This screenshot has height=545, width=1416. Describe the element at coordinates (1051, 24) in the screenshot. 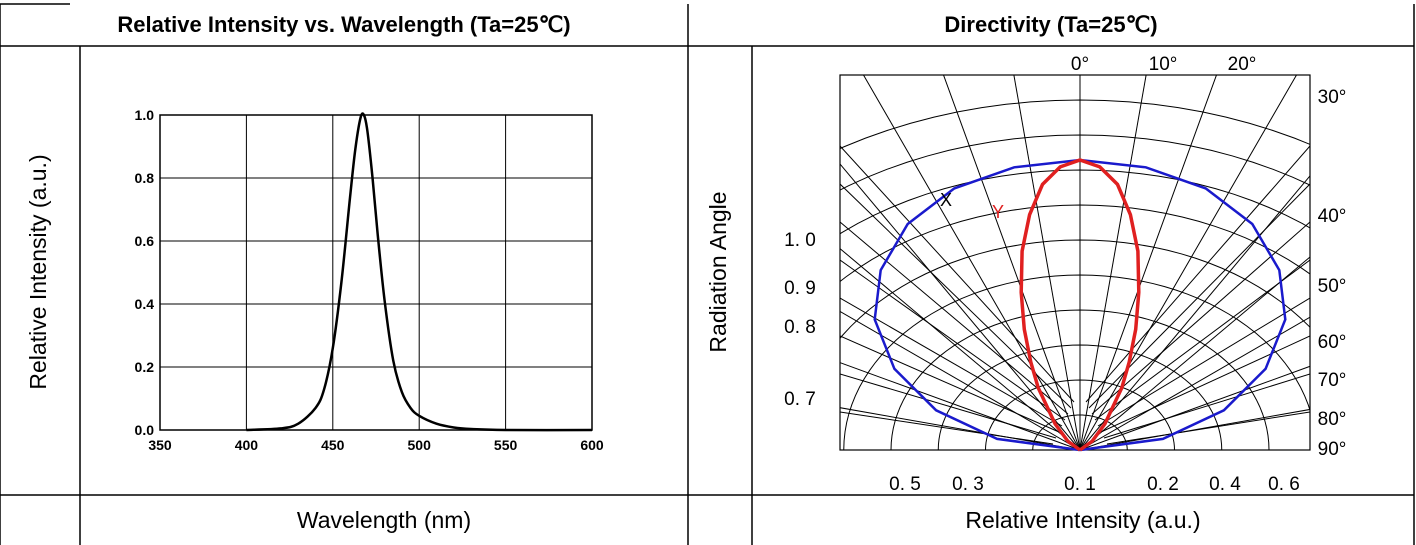

I see `right-panel-title: Directivity (Ta=25℃)` at that location.